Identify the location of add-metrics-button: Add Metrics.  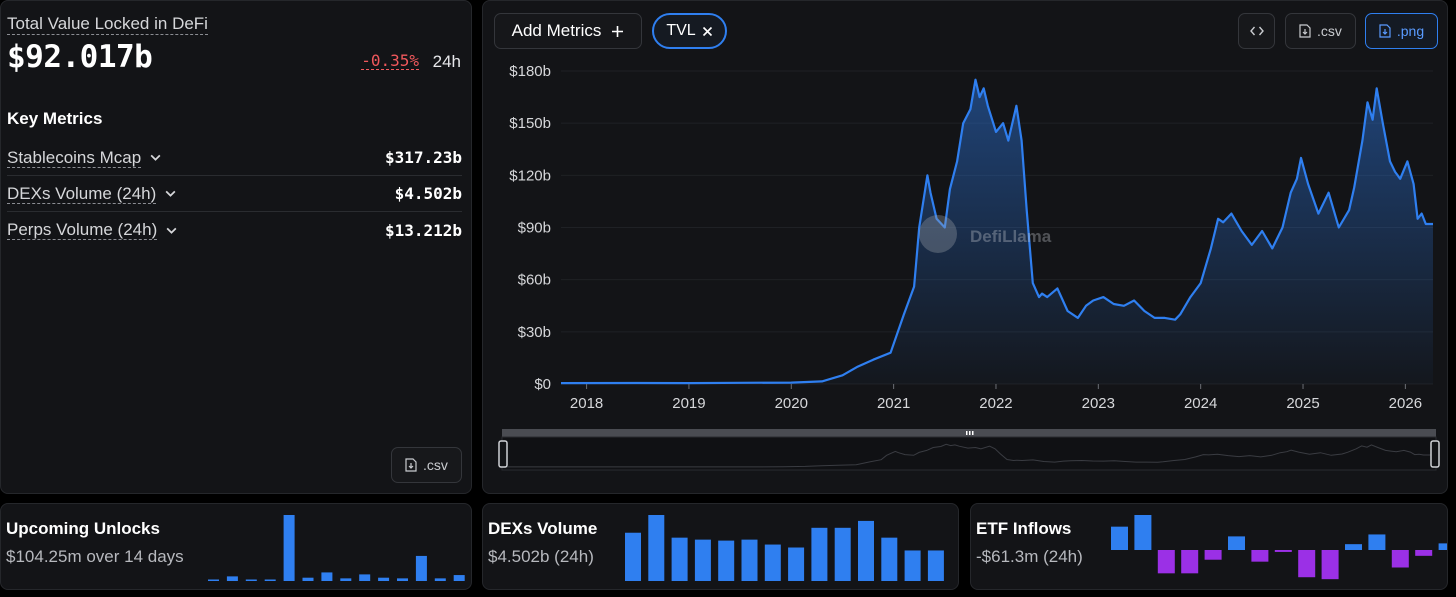
(568, 31).